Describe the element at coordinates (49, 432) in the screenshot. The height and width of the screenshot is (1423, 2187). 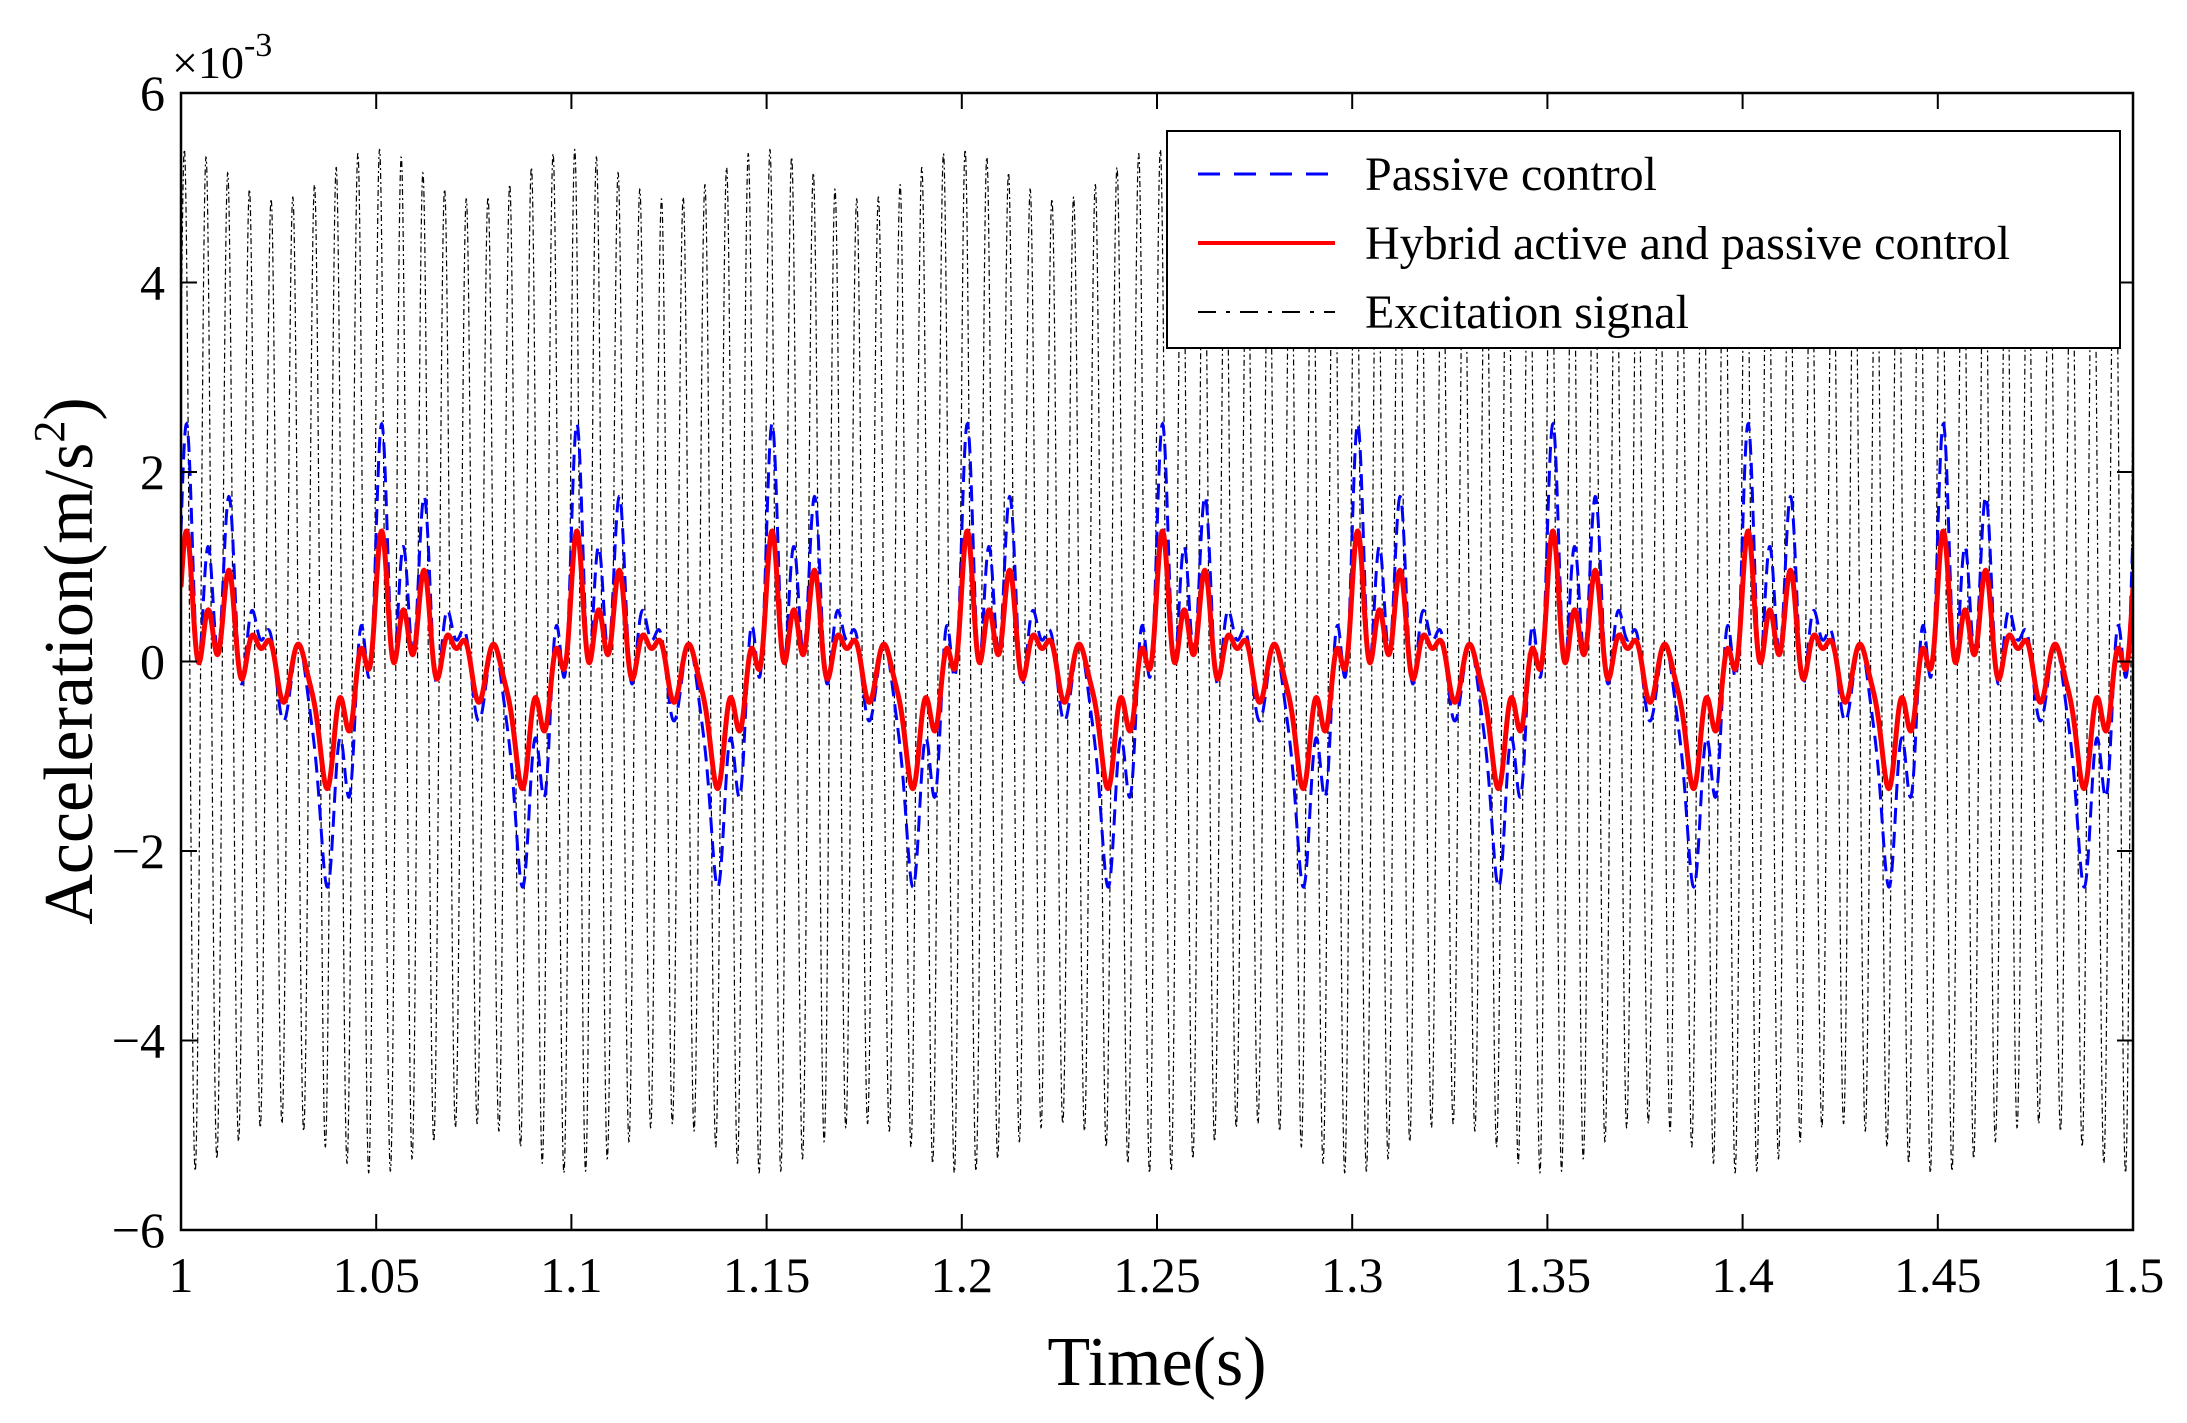
I see `y-axis-title-superscript: 2` at that location.